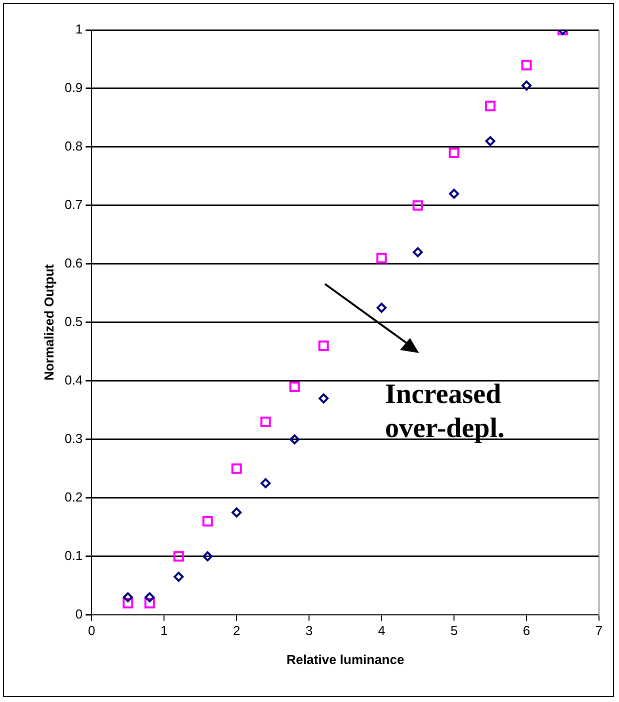 This screenshot has height=702, width=619. I want to click on y-tick-label: 0.6, so click(73, 263).